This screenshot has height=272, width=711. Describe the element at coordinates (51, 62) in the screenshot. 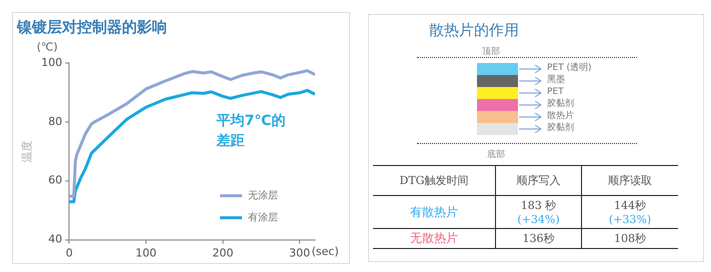

I see `y-tick-label: 100` at that location.